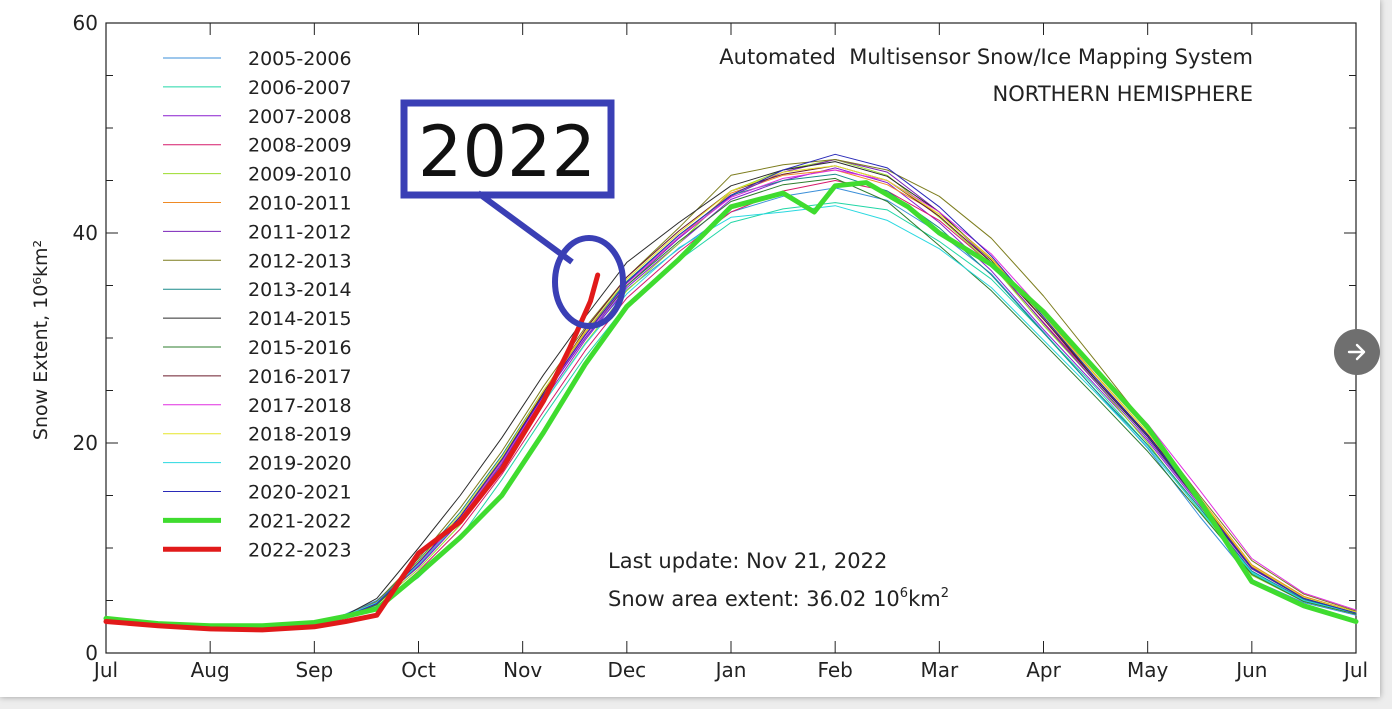 The image size is (1392, 709). Describe the element at coordinates (85, 233) in the screenshot. I see `y-tick-label: 40` at that location.